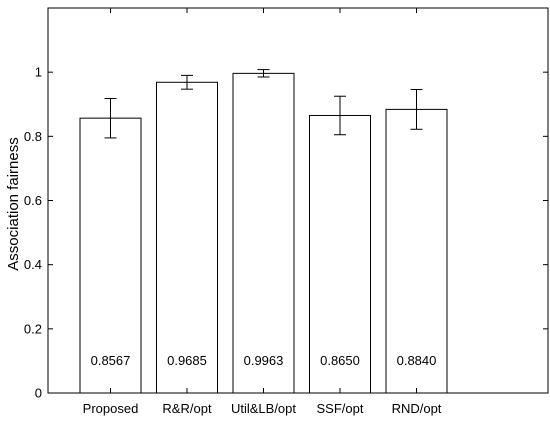  What do you see at coordinates (417, 360) in the screenshot?
I see `data-label-4: 0.8840` at bounding box center [417, 360].